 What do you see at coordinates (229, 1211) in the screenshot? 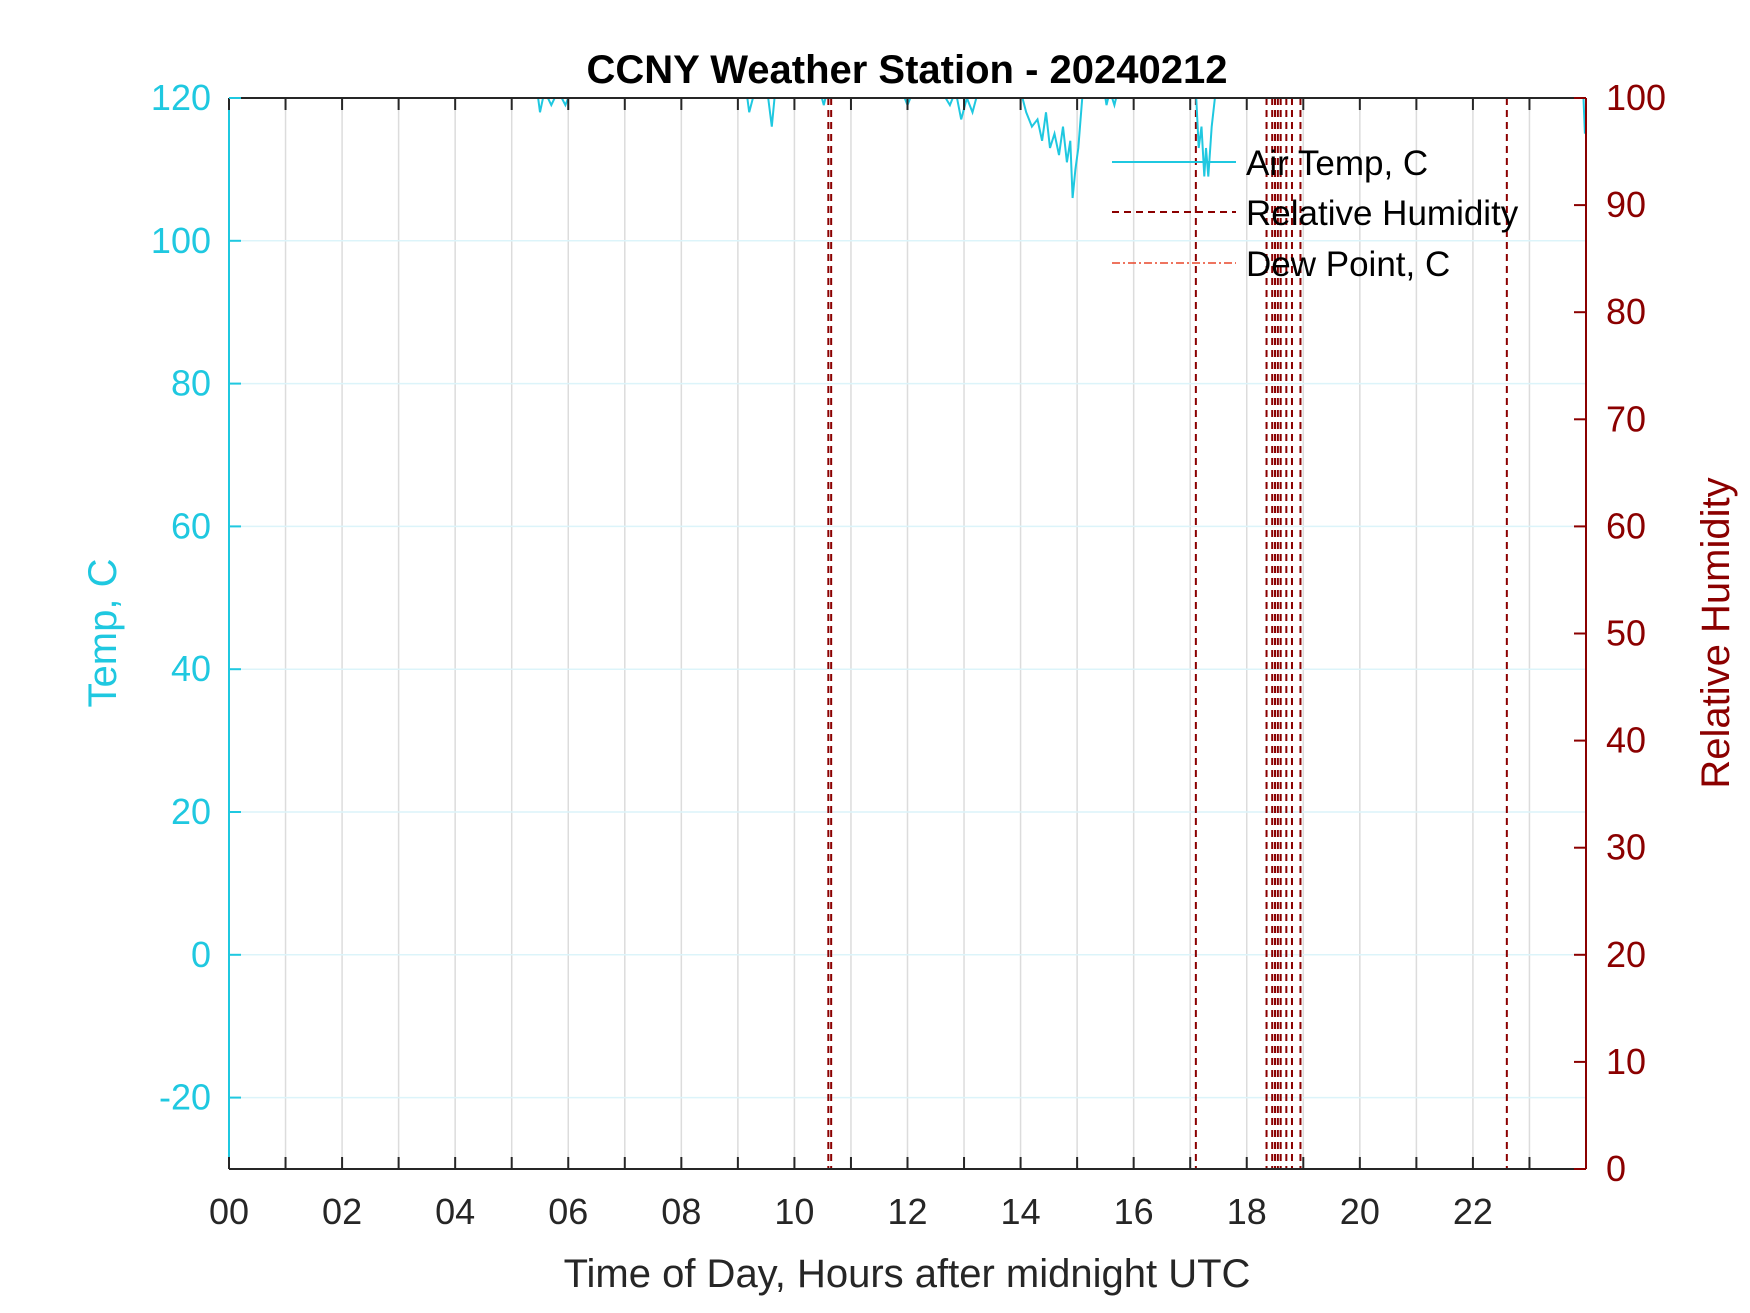
I see `x-tick-label: 00` at bounding box center [229, 1211].